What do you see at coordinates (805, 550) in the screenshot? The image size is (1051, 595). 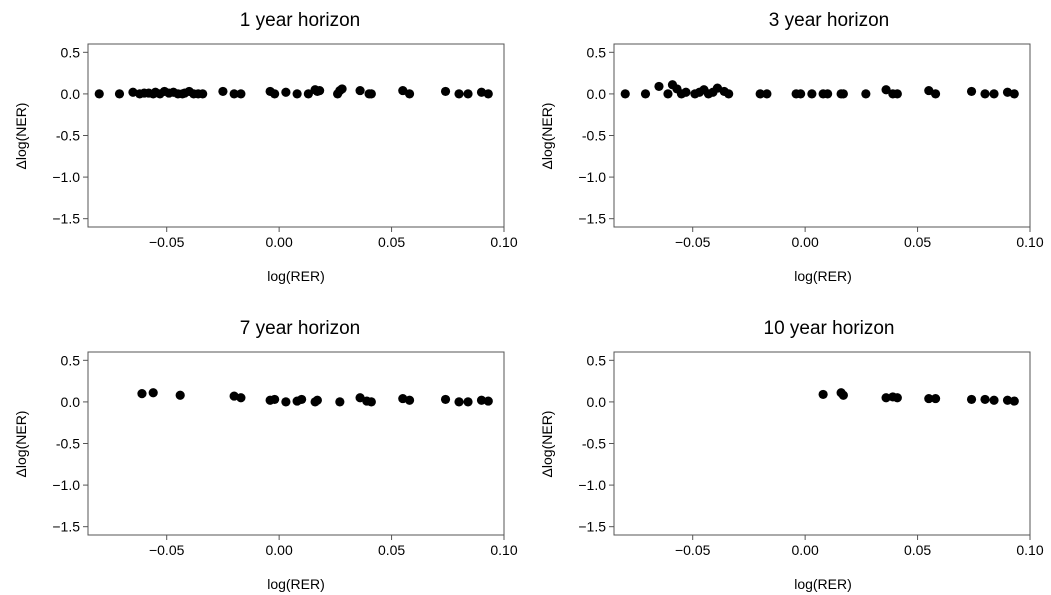 I see `x-tick-label: 0.00` at bounding box center [805, 550].